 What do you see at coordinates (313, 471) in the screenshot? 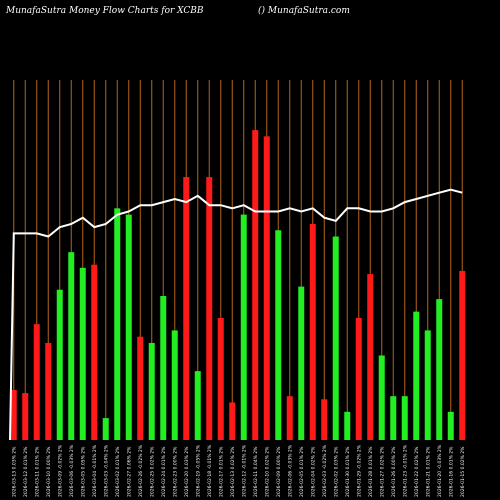
I see `x-tick-label: 2026-02-04 0.02% 2%` at bounding box center [313, 471].